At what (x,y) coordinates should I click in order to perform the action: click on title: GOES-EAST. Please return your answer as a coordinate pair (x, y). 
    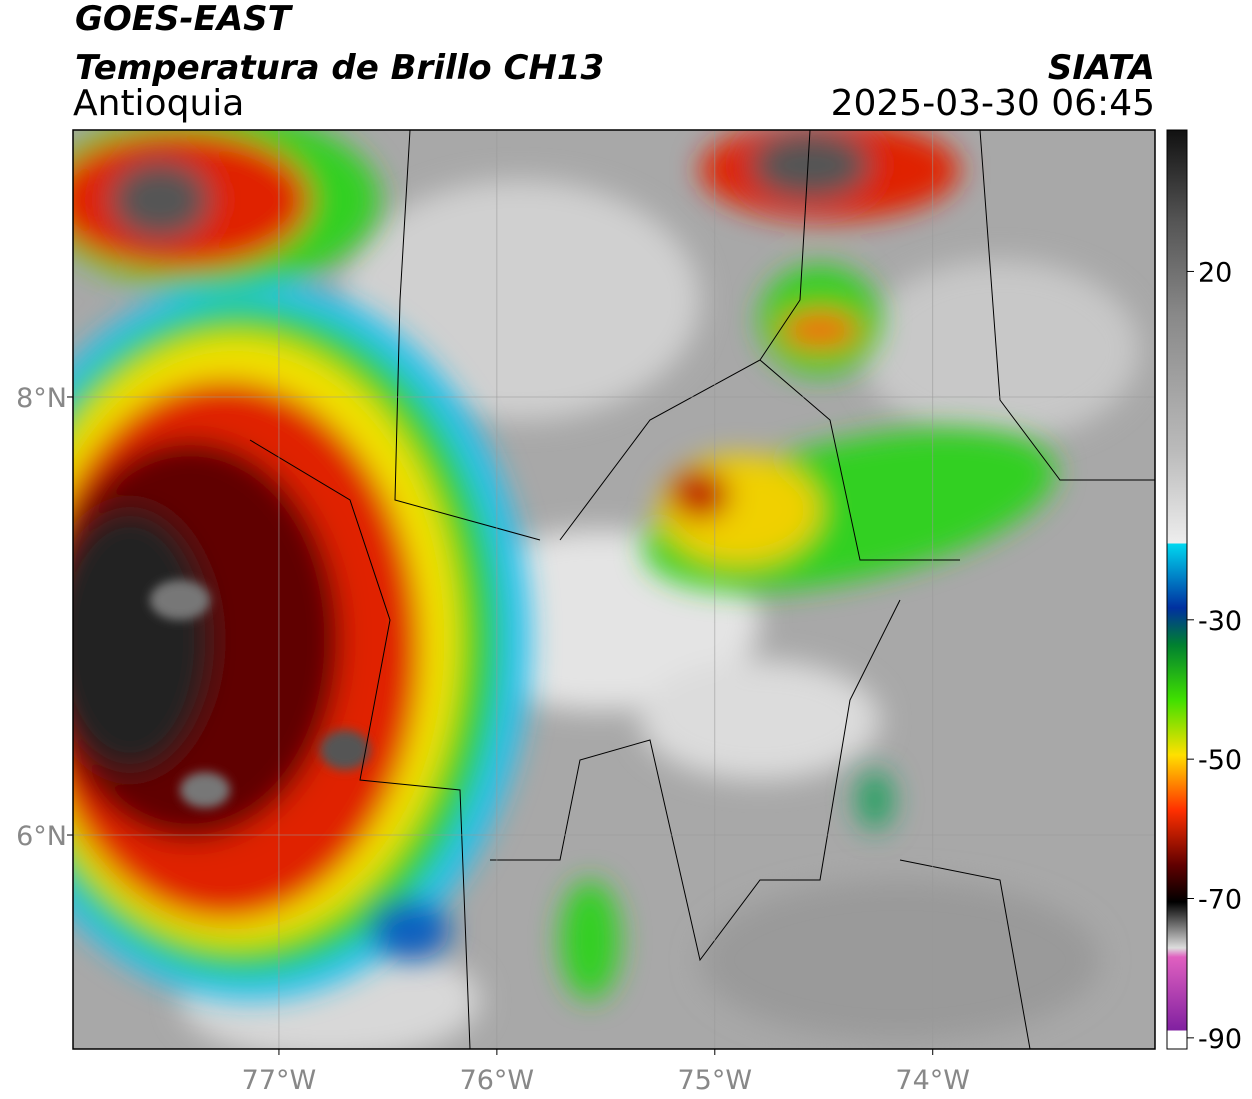
    Looking at the image, I should click on (184, 19).